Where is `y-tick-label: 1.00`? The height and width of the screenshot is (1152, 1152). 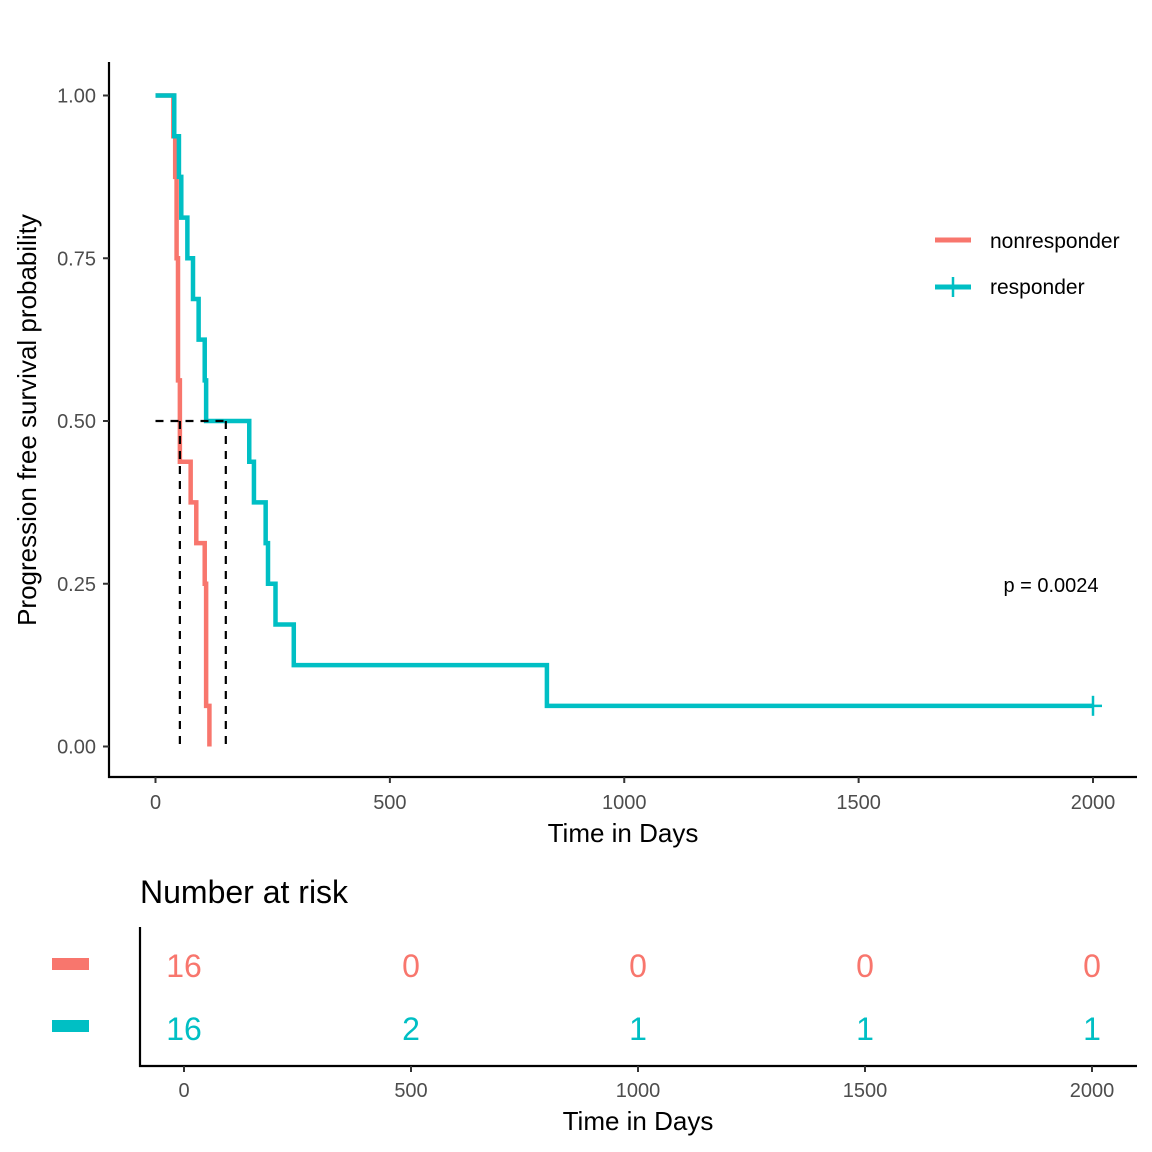 y-tick-label: 1.00 is located at coordinates (76, 97).